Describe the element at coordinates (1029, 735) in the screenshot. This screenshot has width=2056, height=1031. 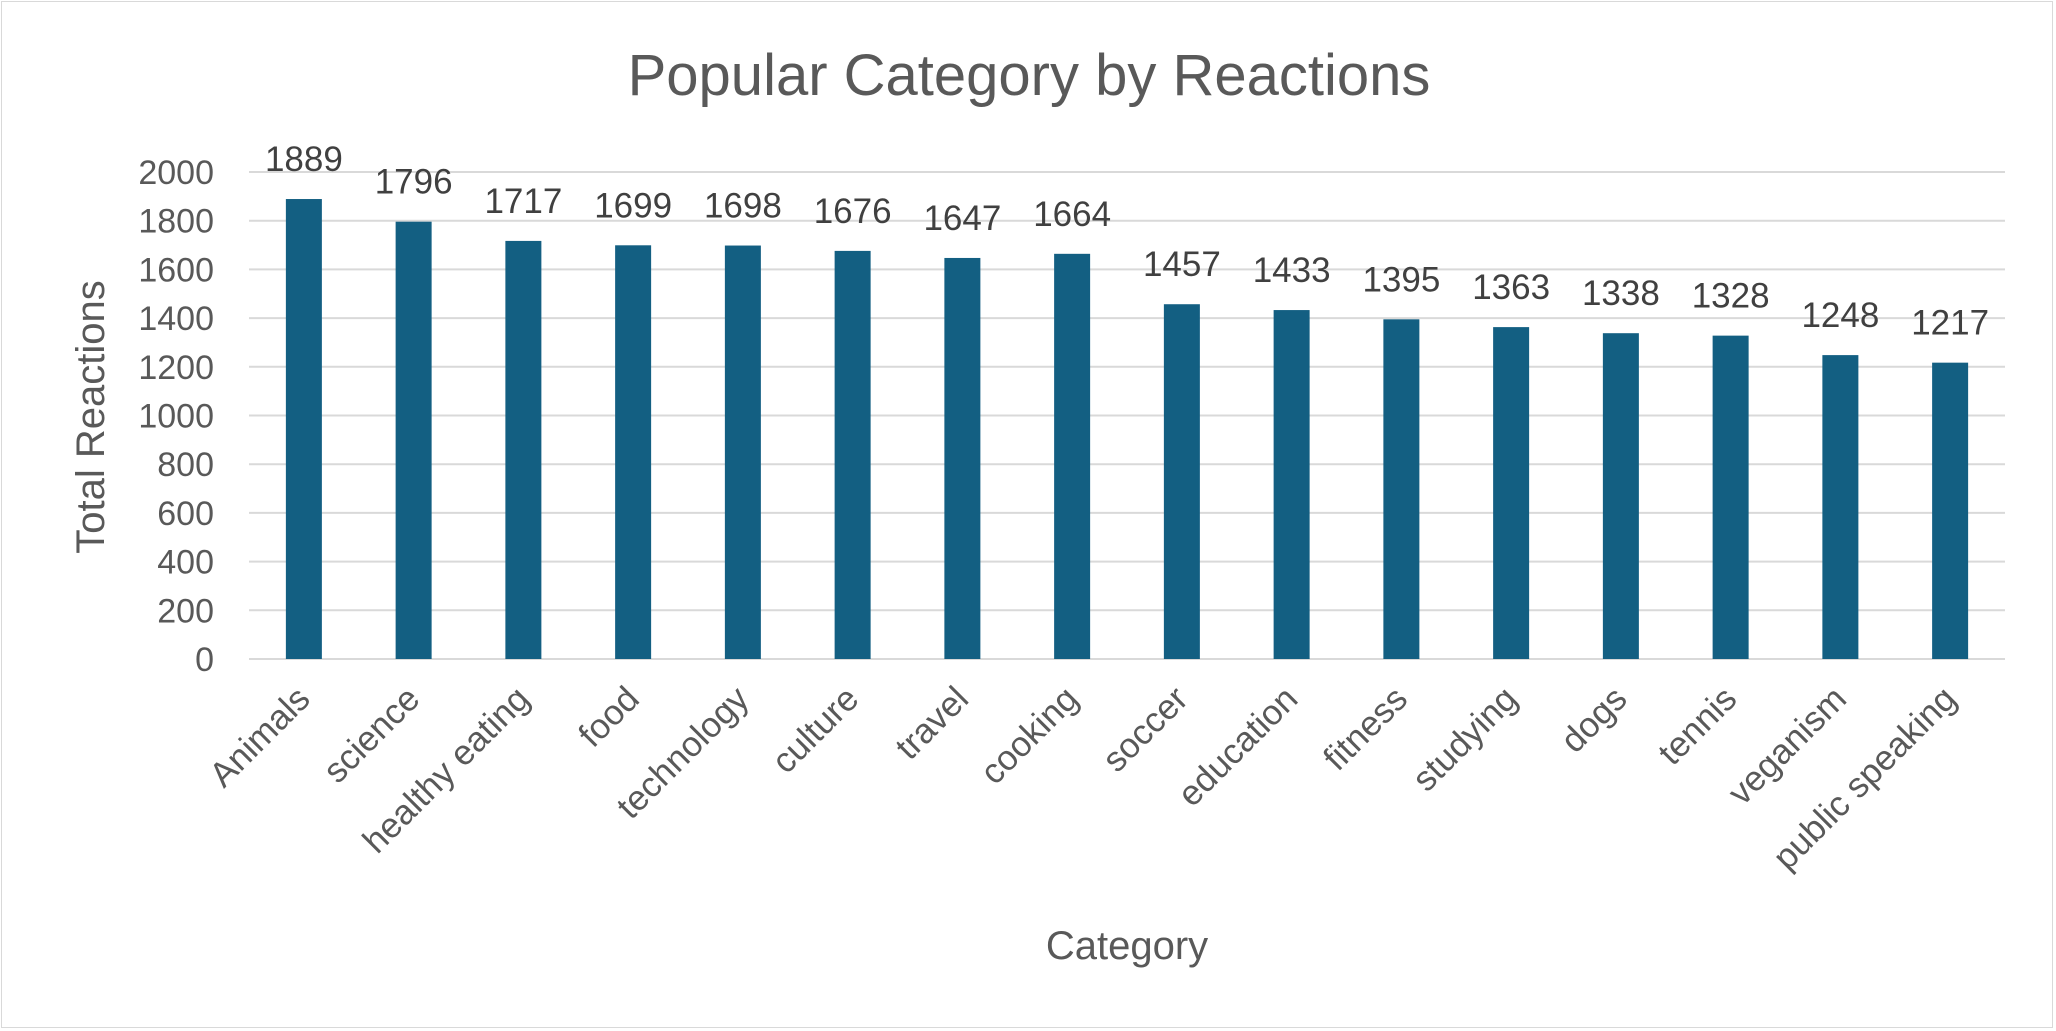
I see `x-tick-label: cooking` at that location.